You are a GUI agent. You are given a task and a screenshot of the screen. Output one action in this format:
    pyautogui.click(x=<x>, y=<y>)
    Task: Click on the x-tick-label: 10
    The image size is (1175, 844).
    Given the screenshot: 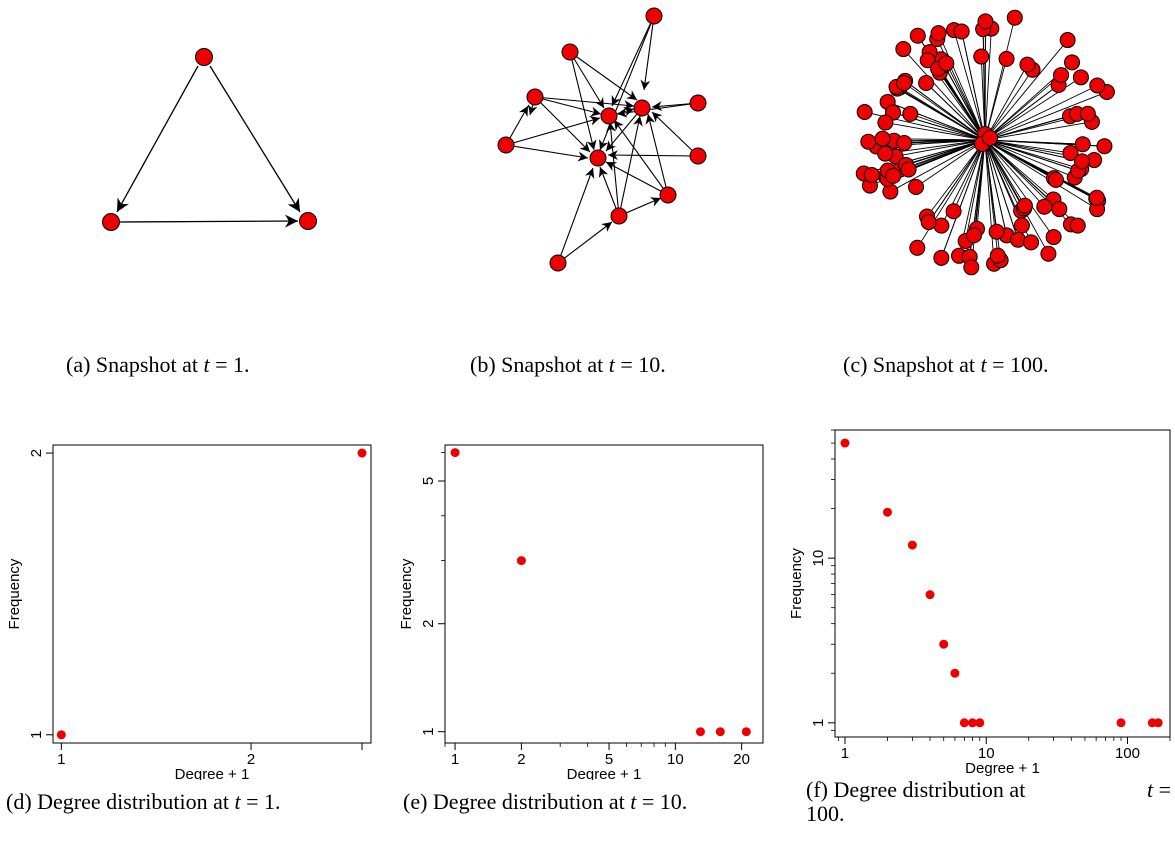 What is the action you would take?
    pyautogui.click(x=986, y=753)
    